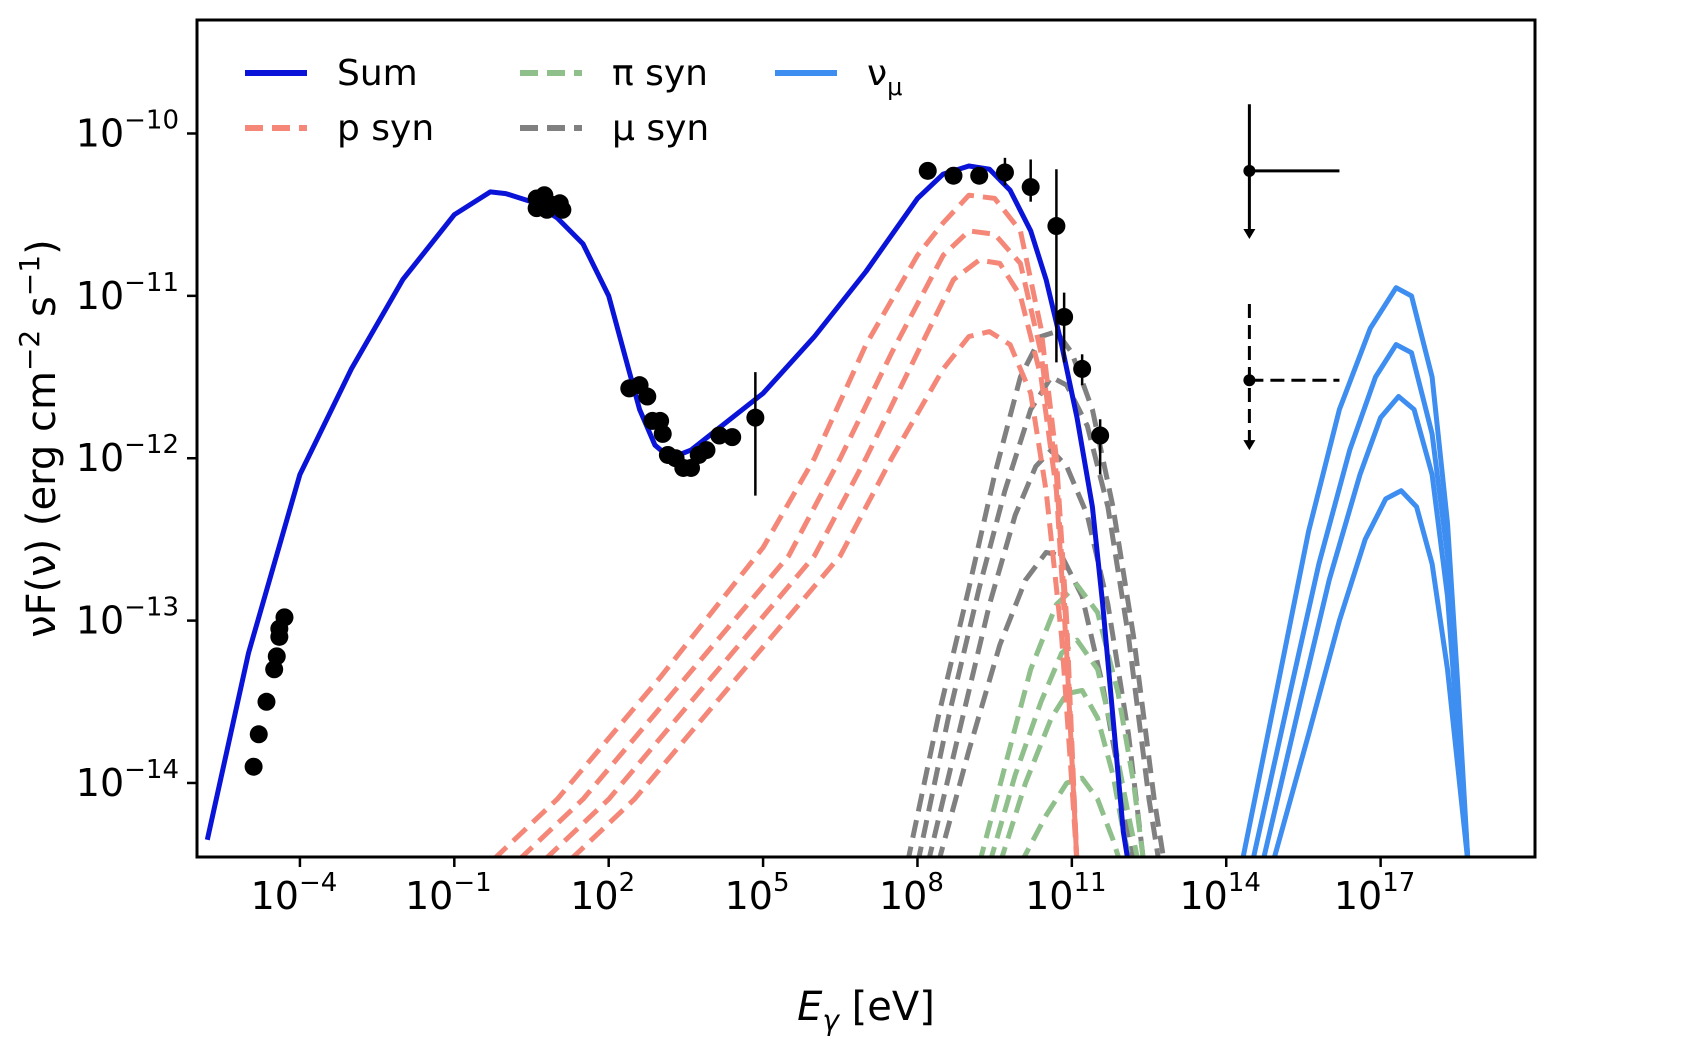 This screenshot has height=1040, width=1689. Describe the element at coordinates (831, 1020) in the screenshot. I see `x-axis-label-sub: γ` at that location.